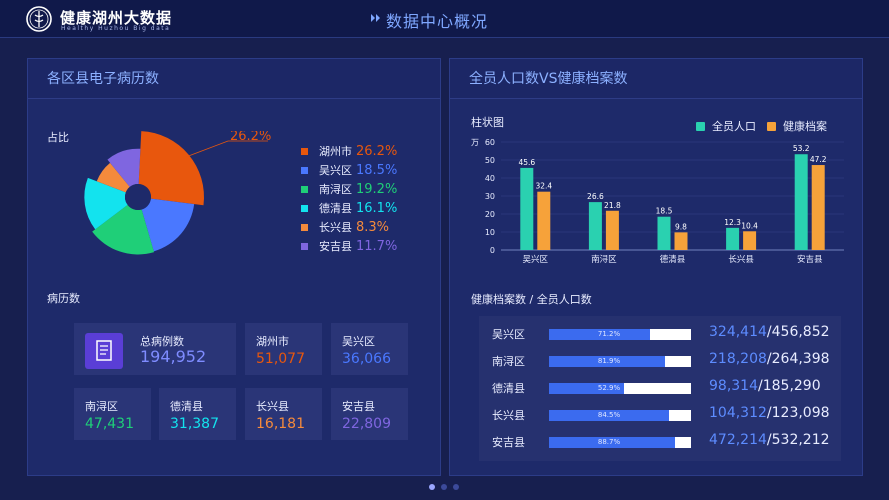 This screenshot has width=889, height=500. What do you see at coordinates (604, 259) in the screenshot?
I see `x-tick-label: 南浔区` at bounding box center [604, 259].